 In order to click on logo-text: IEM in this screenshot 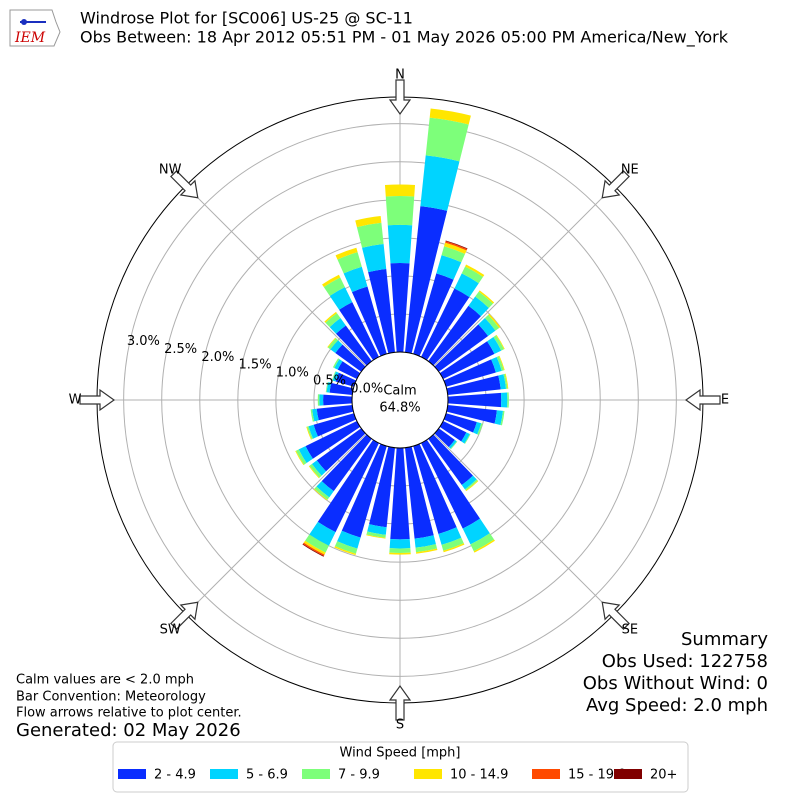, I will do `click(30, 38)`.